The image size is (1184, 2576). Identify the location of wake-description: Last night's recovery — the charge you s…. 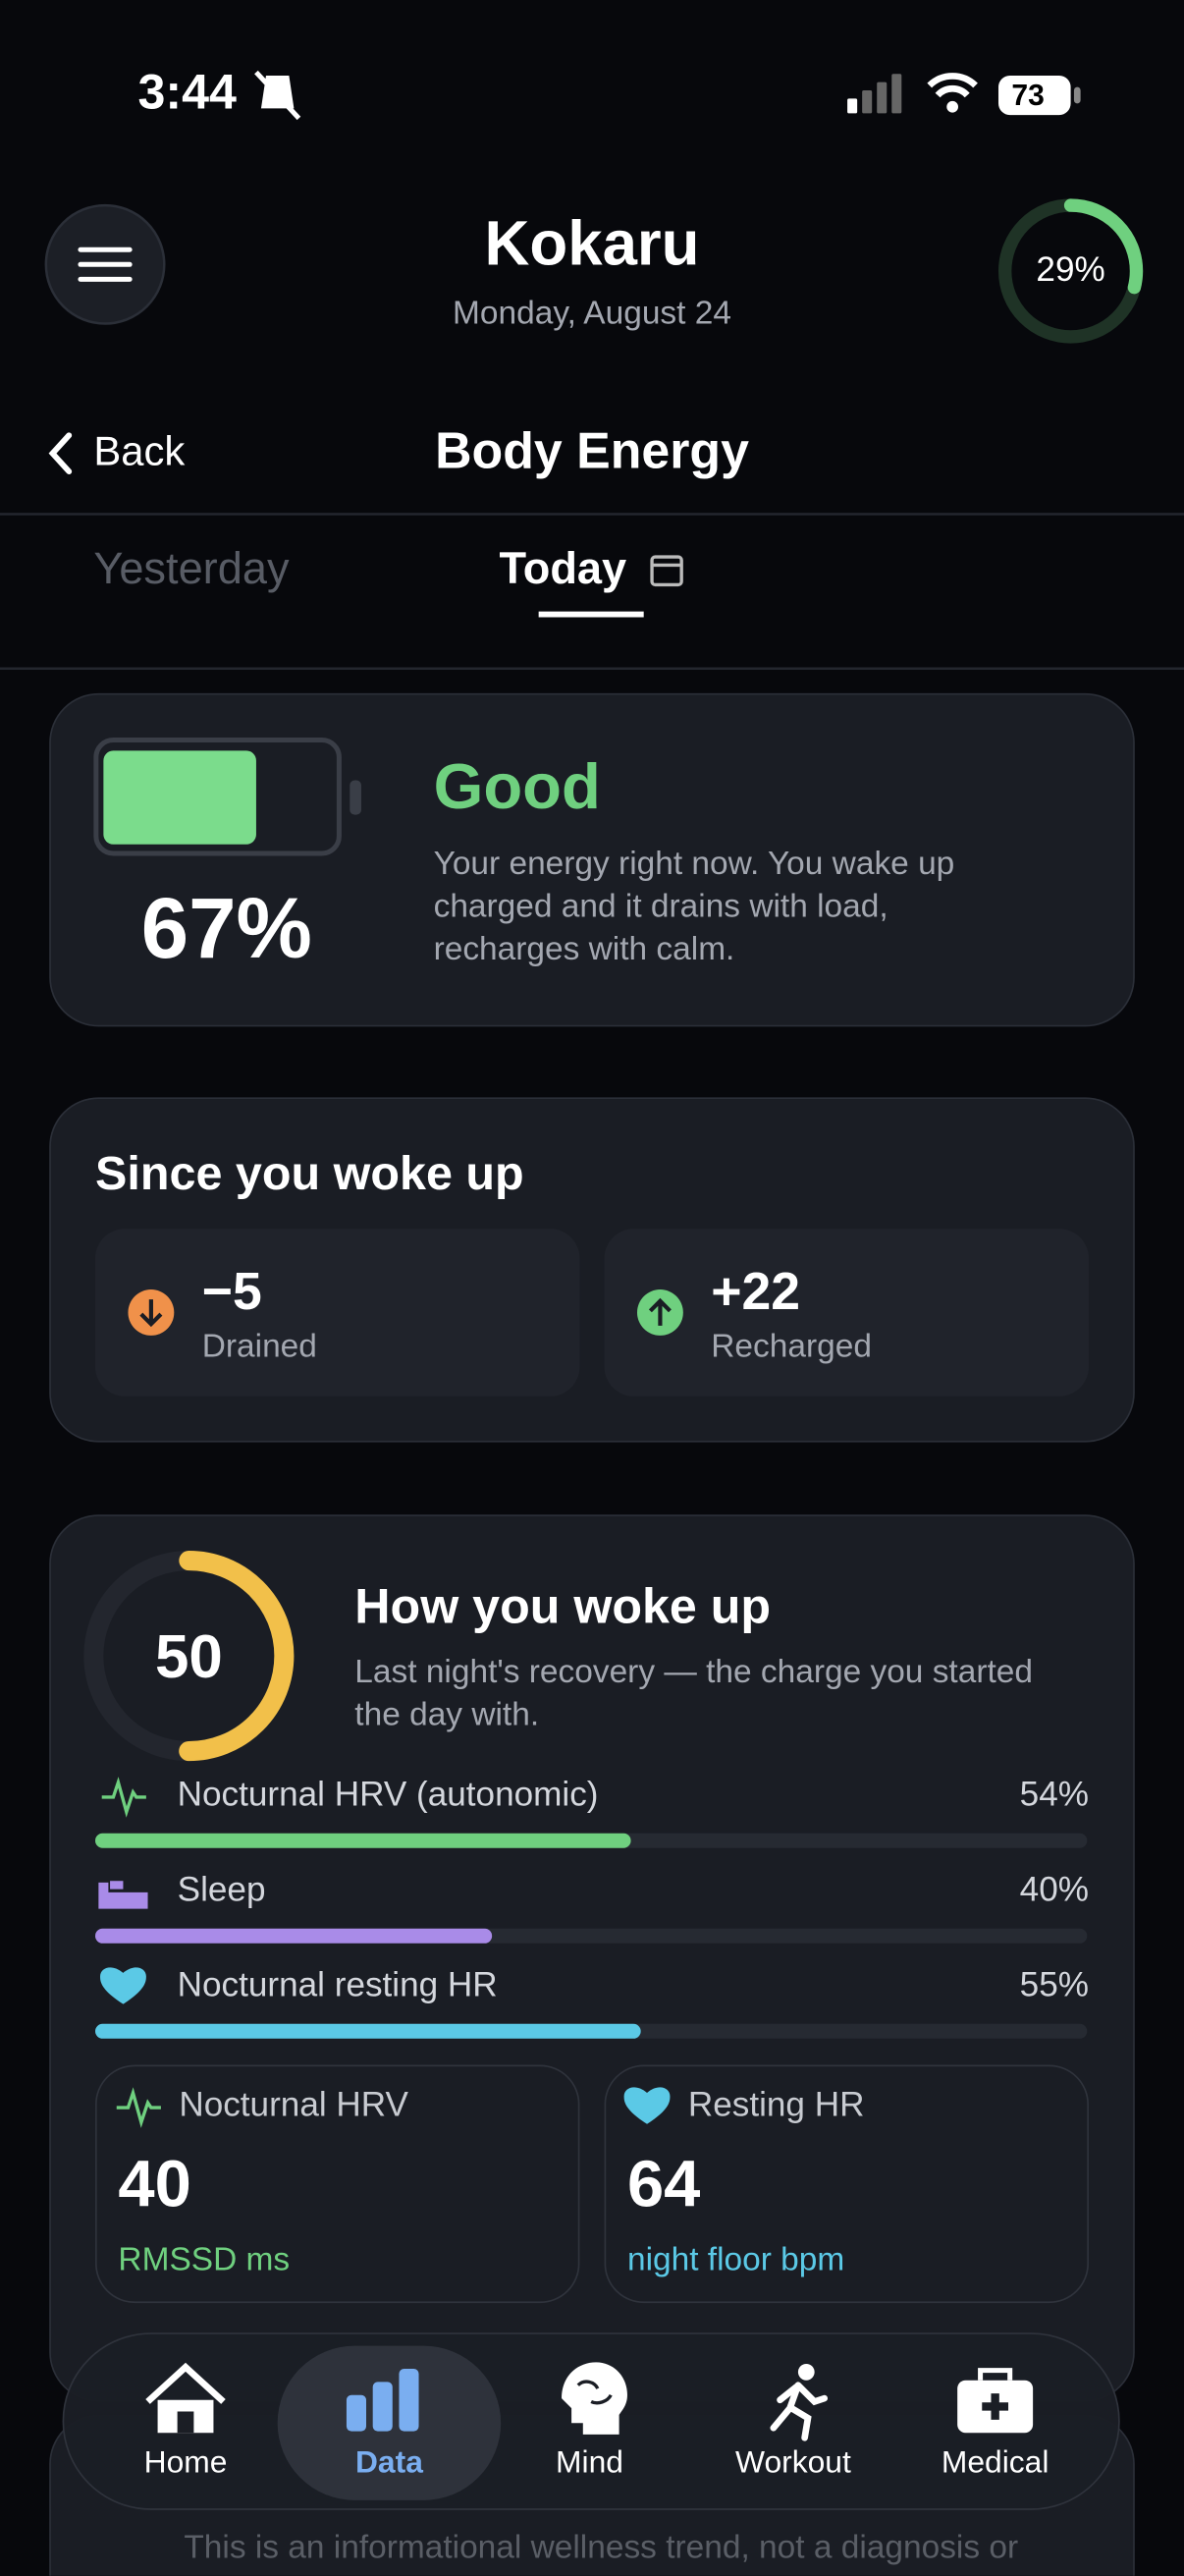
(693, 1693).